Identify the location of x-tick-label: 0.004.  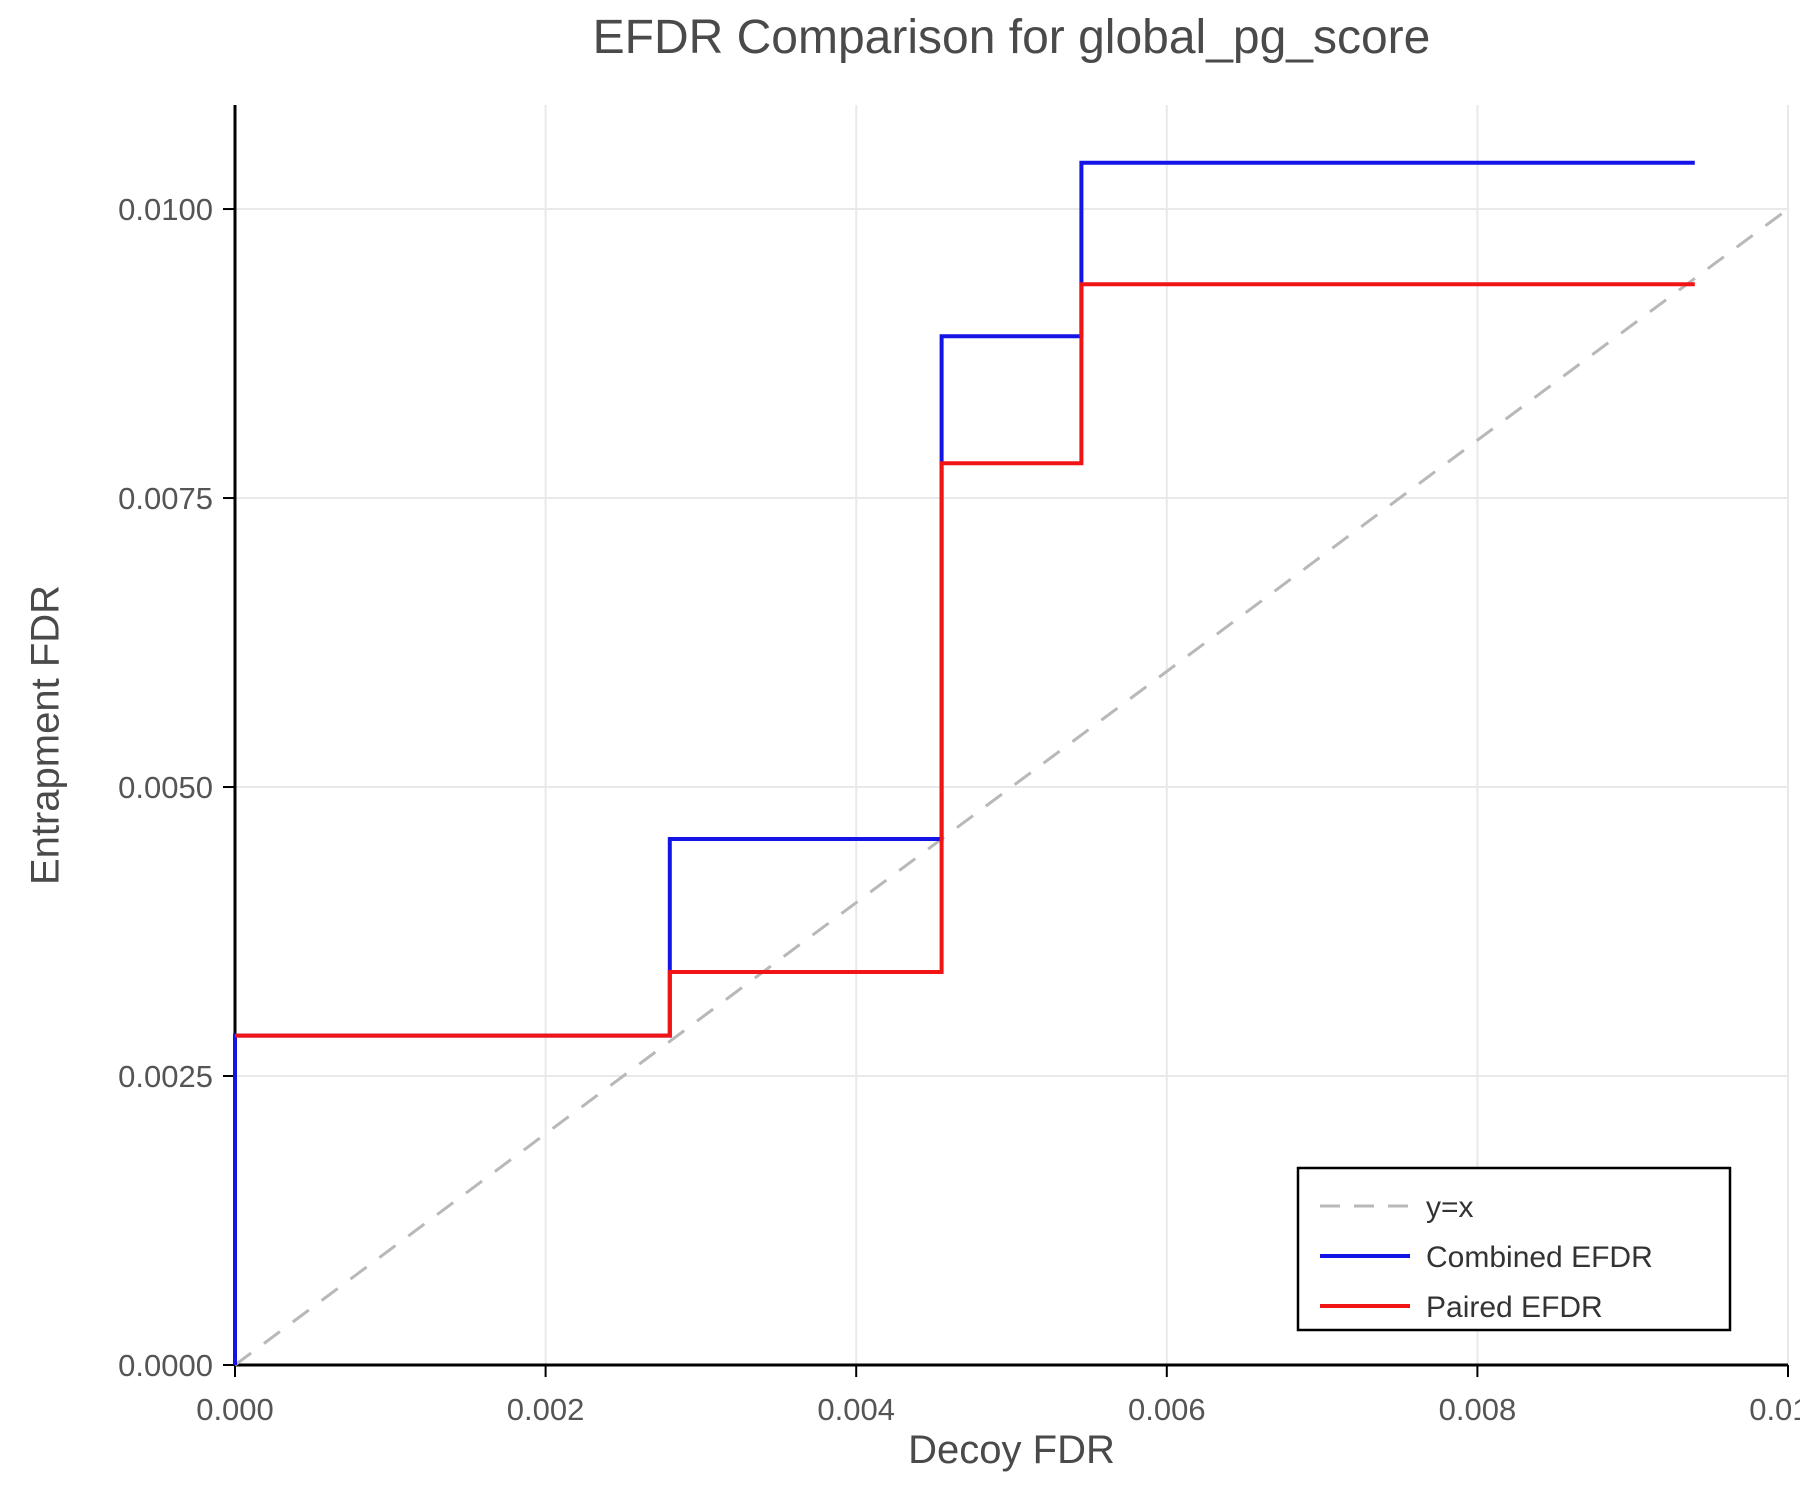
(856, 1409).